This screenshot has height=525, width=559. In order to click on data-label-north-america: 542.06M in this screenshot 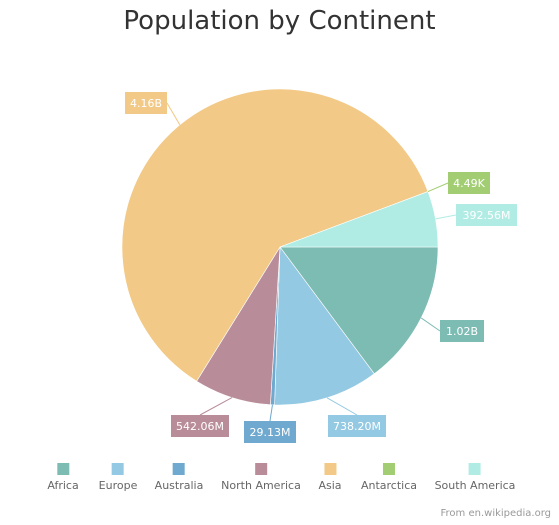, I will do `click(200, 426)`.